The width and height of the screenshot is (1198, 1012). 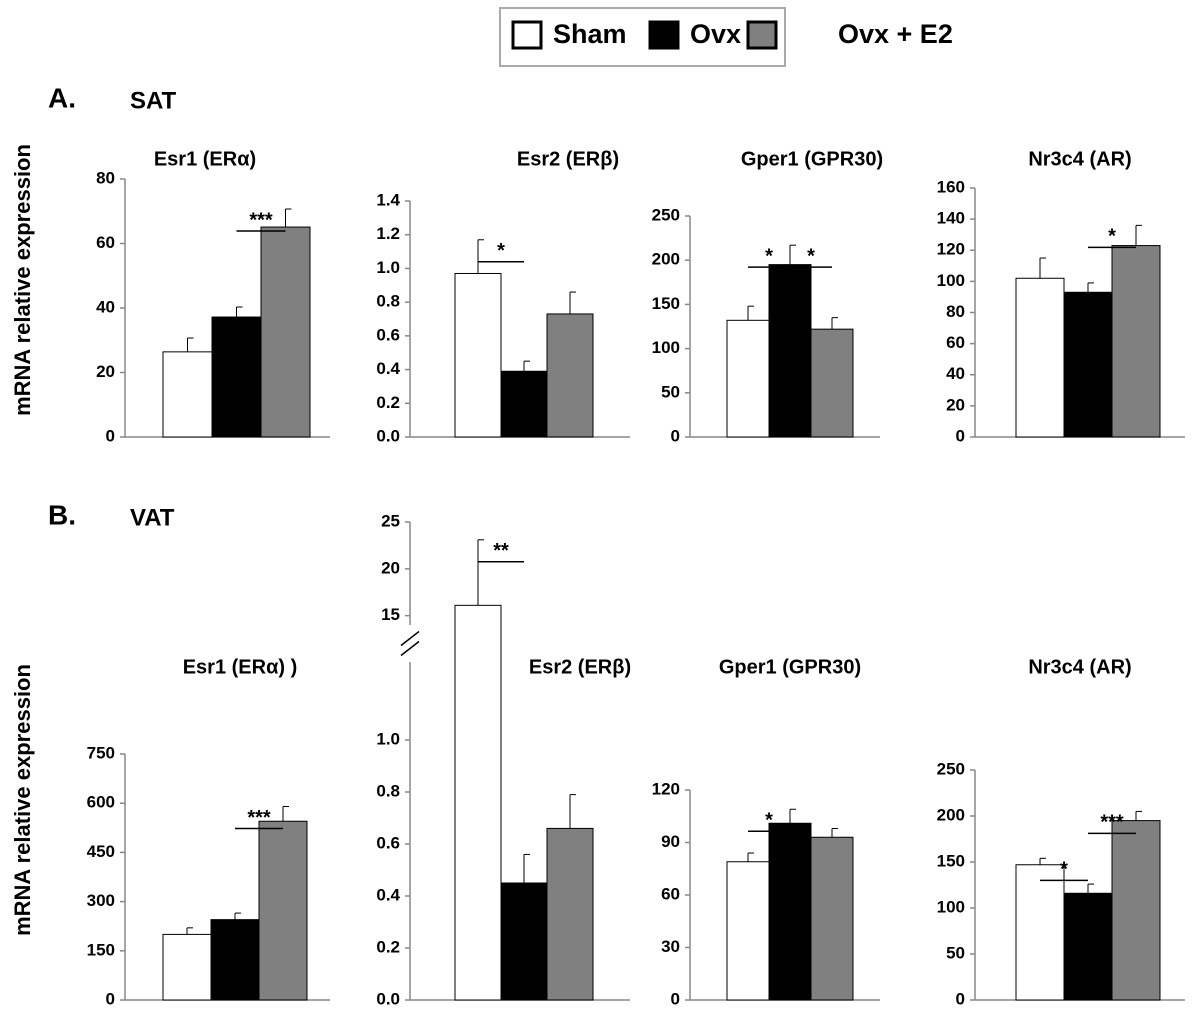 I want to click on chart-title: Nr3c4 (AR), so click(x=1079, y=159).